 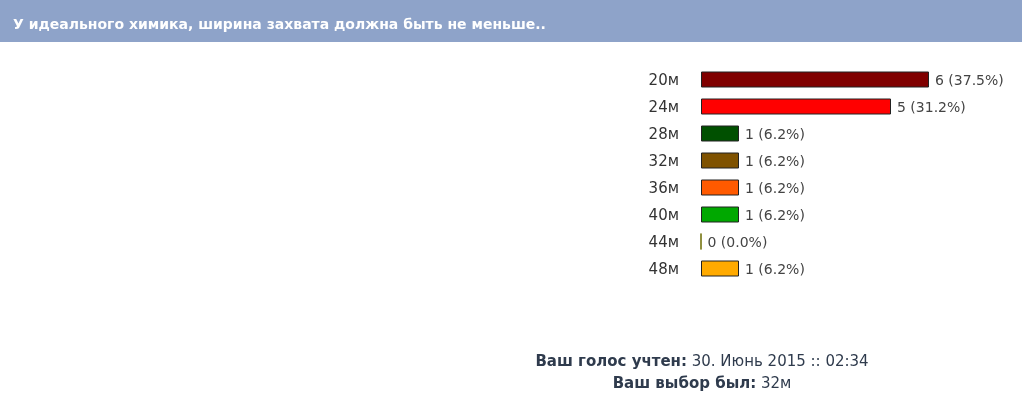 I want to click on text: Ваш голос учтен: 30. Июнь 2015 :: 02:34, so click(x=702, y=360).